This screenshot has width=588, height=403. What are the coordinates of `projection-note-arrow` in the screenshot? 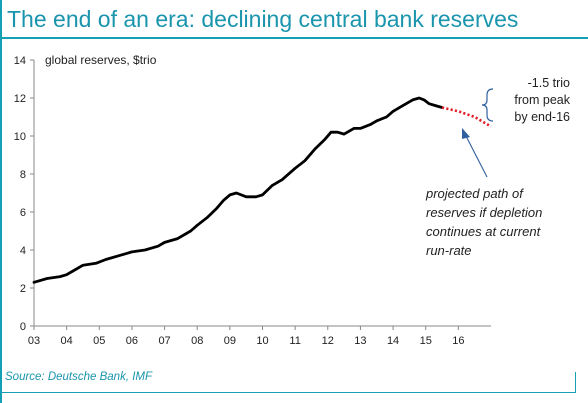 It's located at (475, 153).